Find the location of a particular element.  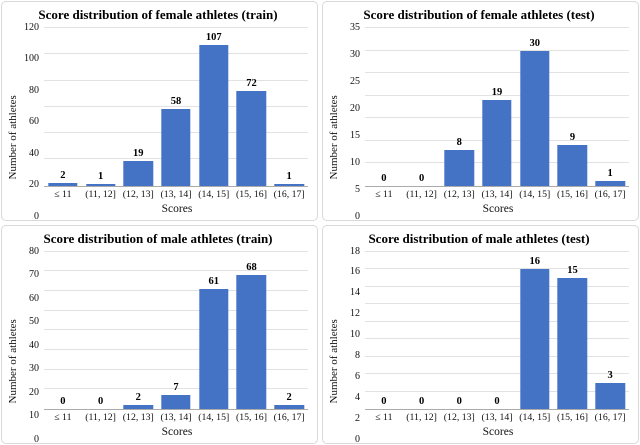

bar-value-label: 7 is located at coordinates (176, 388).